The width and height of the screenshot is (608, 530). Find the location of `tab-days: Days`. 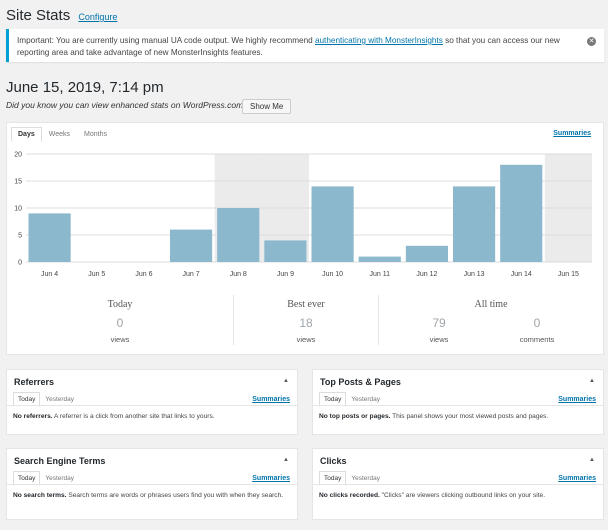

tab-days: Days is located at coordinates (26, 134).